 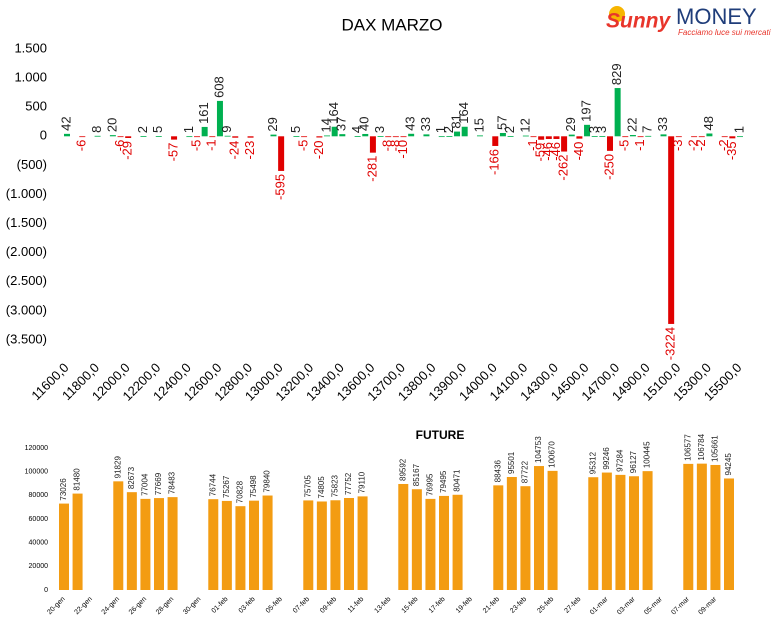 What do you see at coordinates (295, 129) in the screenshot?
I see `data-label: 5` at bounding box center [295, 129].